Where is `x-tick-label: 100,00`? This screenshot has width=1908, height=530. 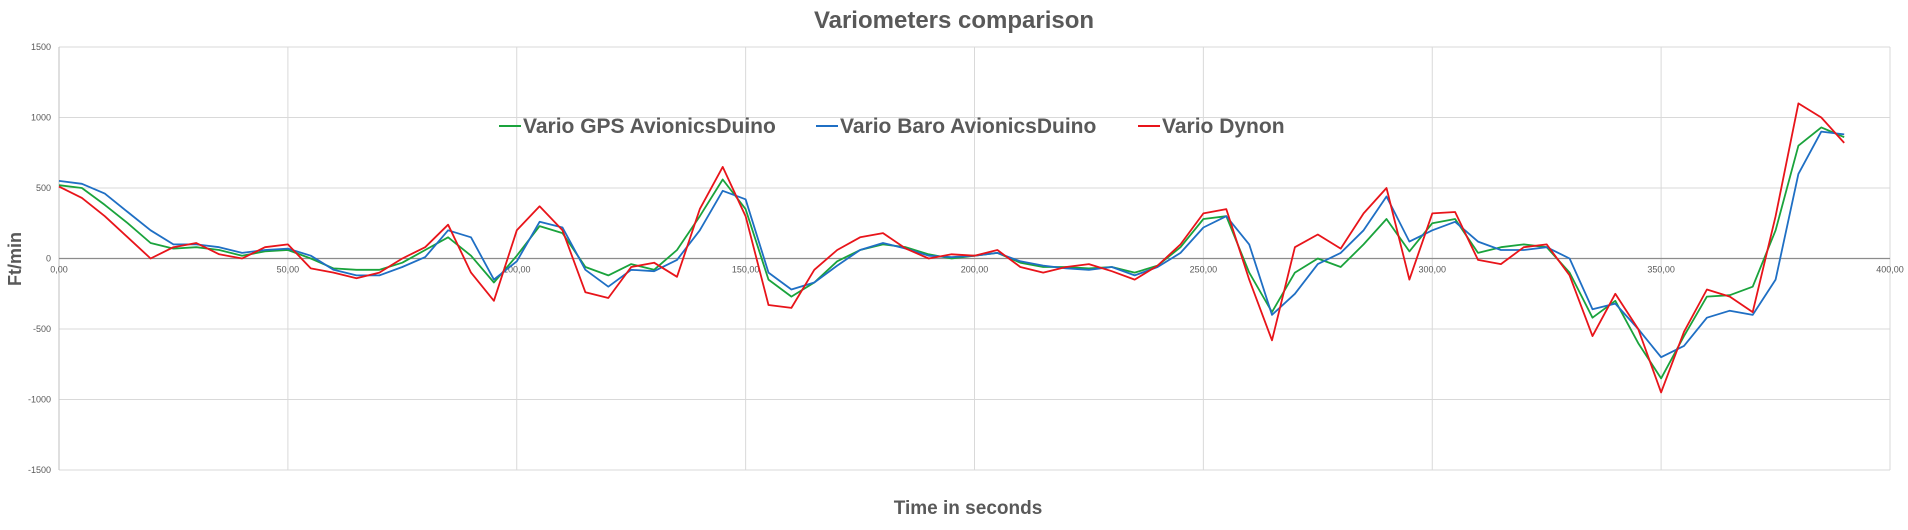
x-tick-label: 100,00 is located at coordinates (517, 270).